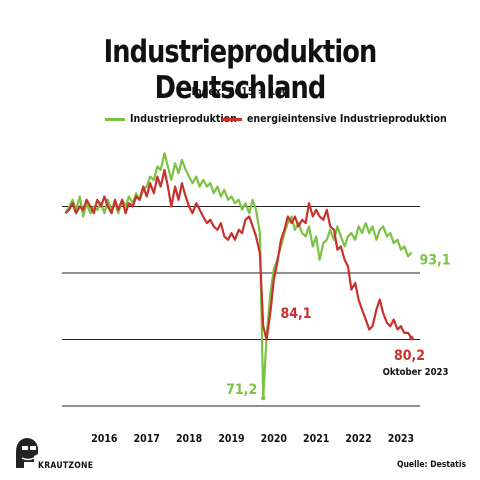 The height and width of the screenshot is (480, 480). What do you see at coordinates (431, 465) in the screenshot?
I see `source-note: Quelle: Destatis` at bounding box center [431, 465].